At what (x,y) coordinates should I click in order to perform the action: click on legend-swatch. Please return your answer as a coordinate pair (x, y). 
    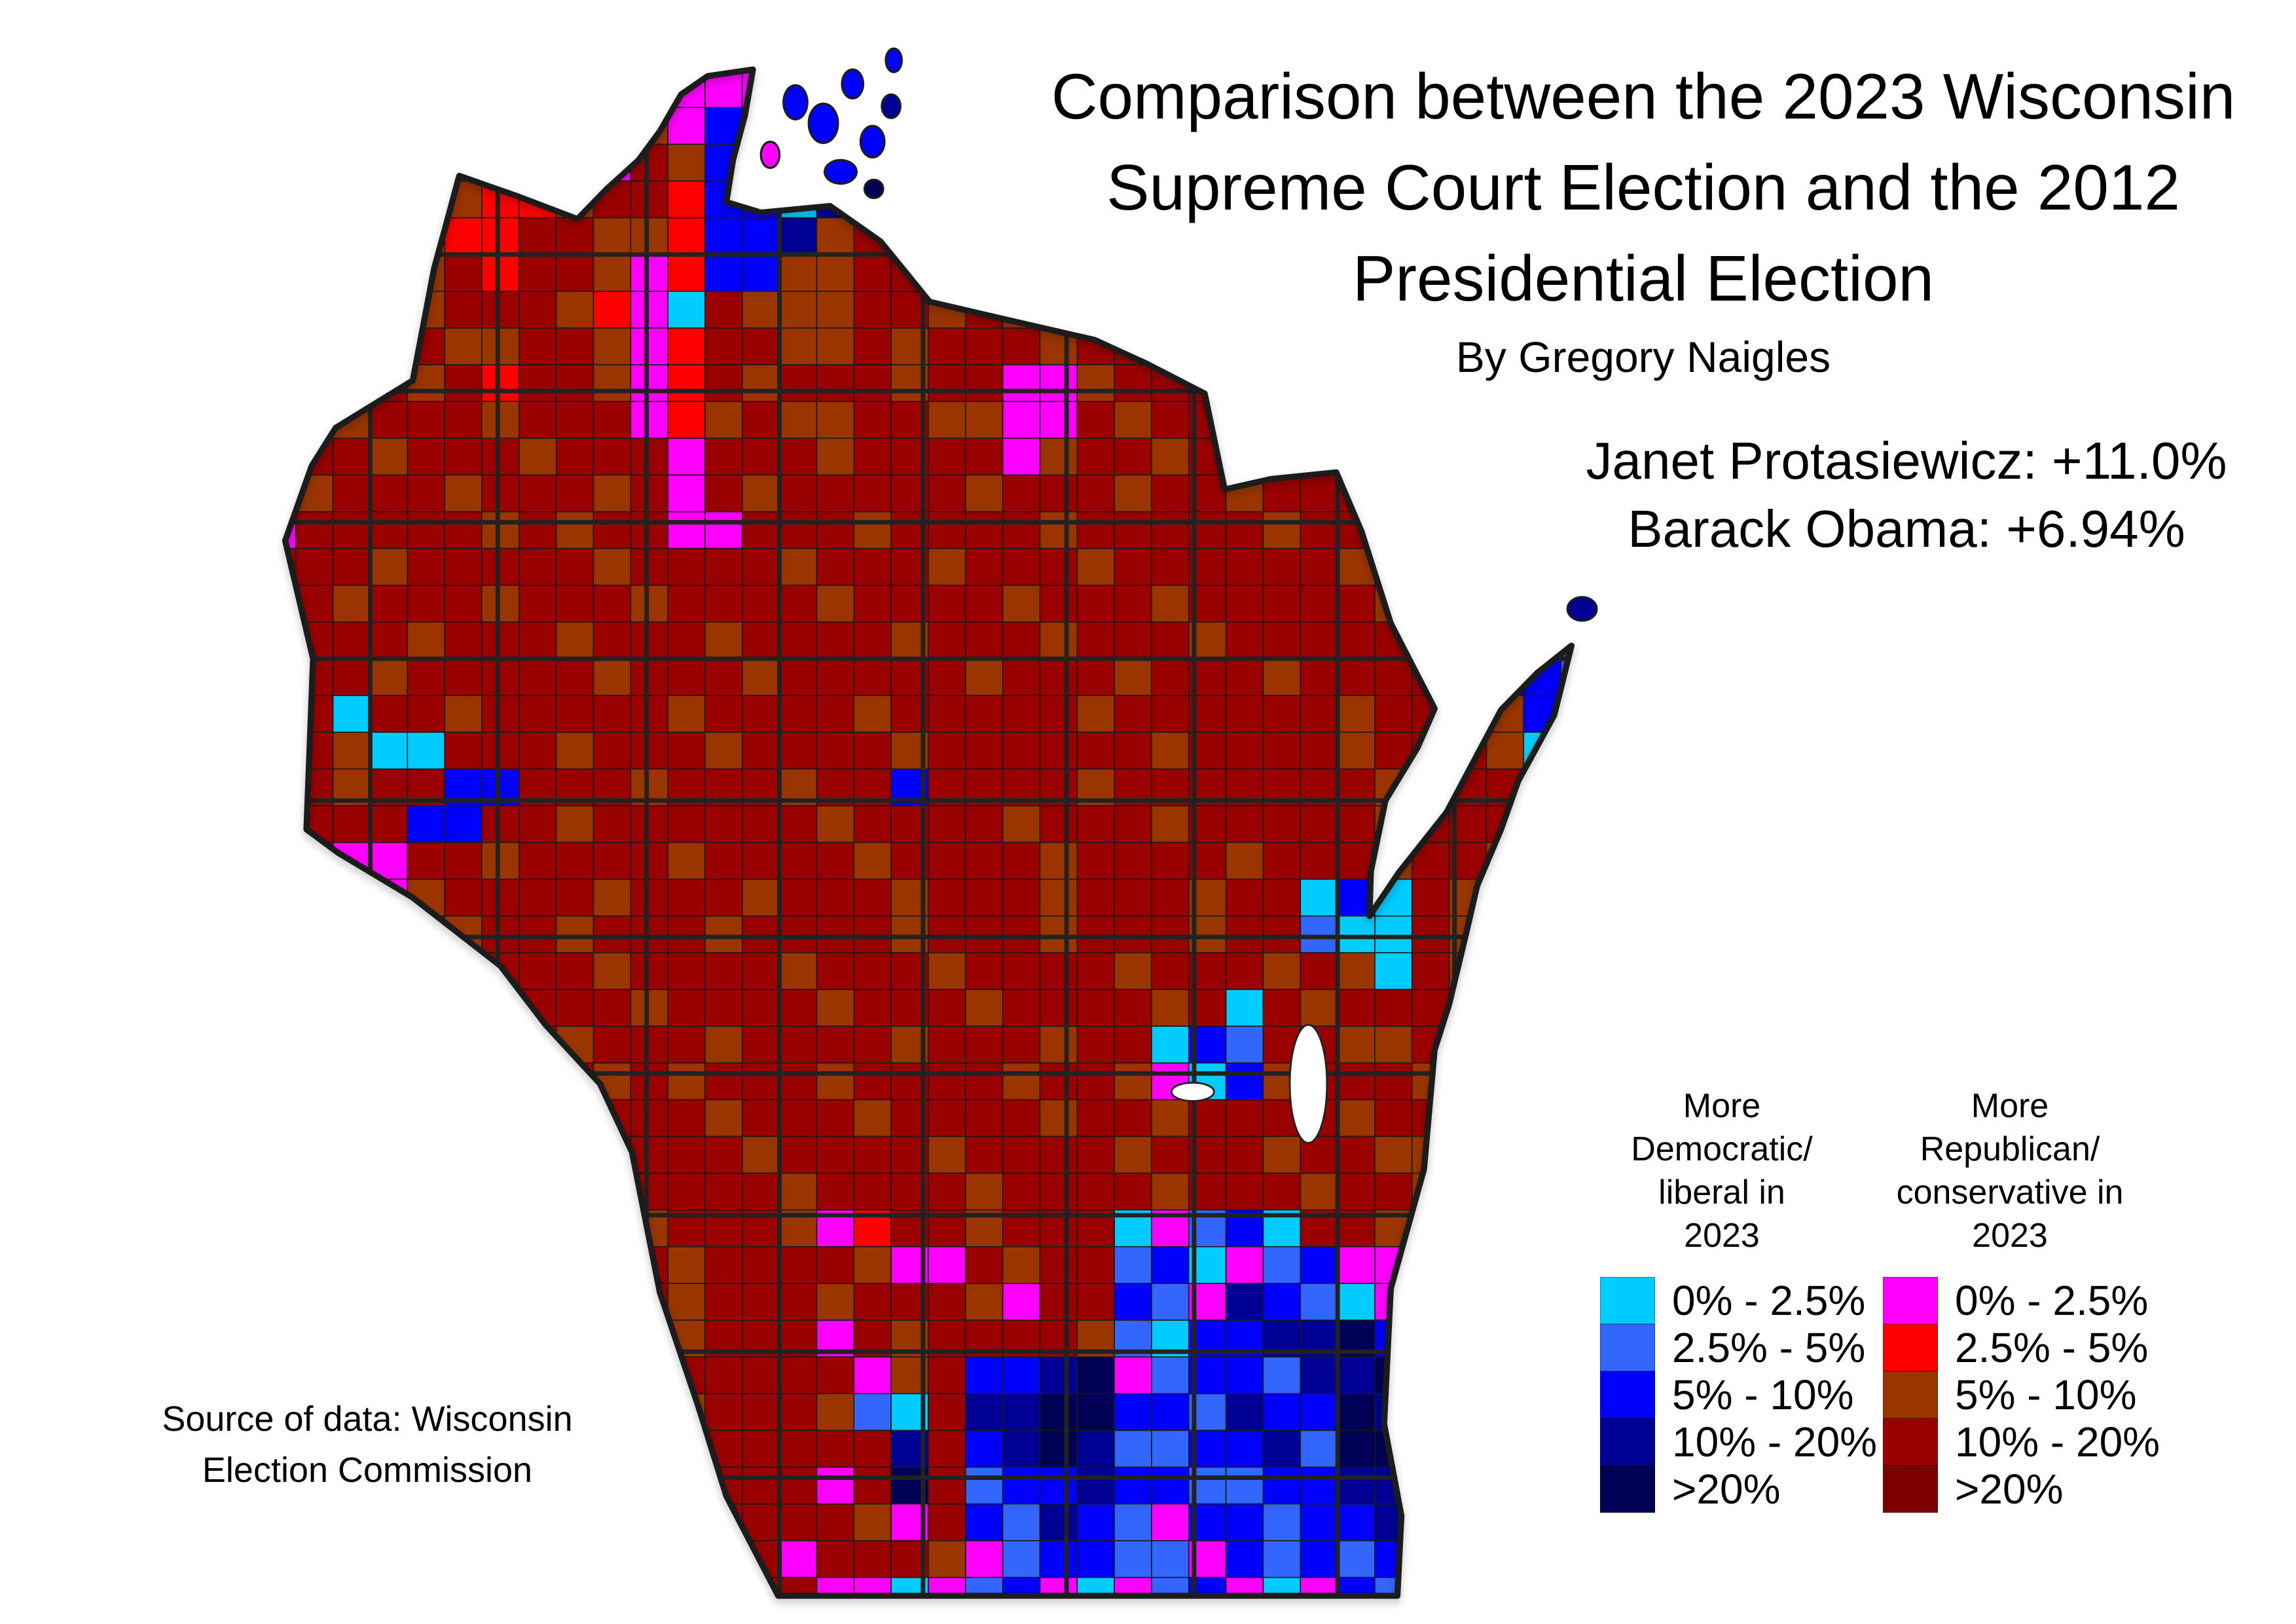
    Looking at the image, I should click on (1910, 1442).